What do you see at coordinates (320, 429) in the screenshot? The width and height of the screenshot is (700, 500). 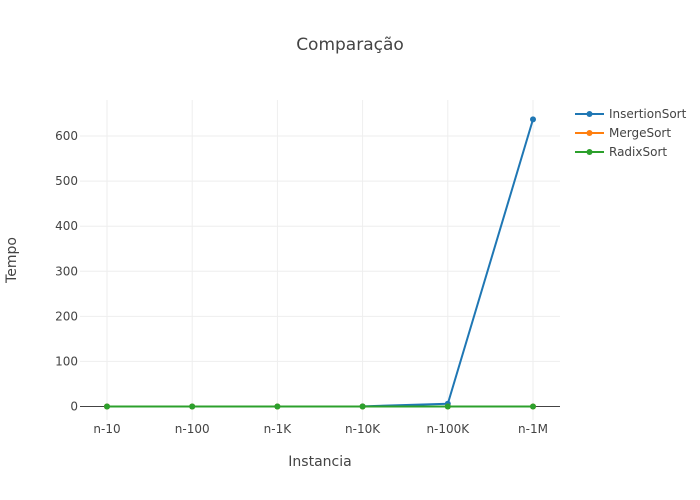 I see `x-axis: n-10 n-100 n-1K n-10K n-100K n-1M` at bounding box center [320, 429].